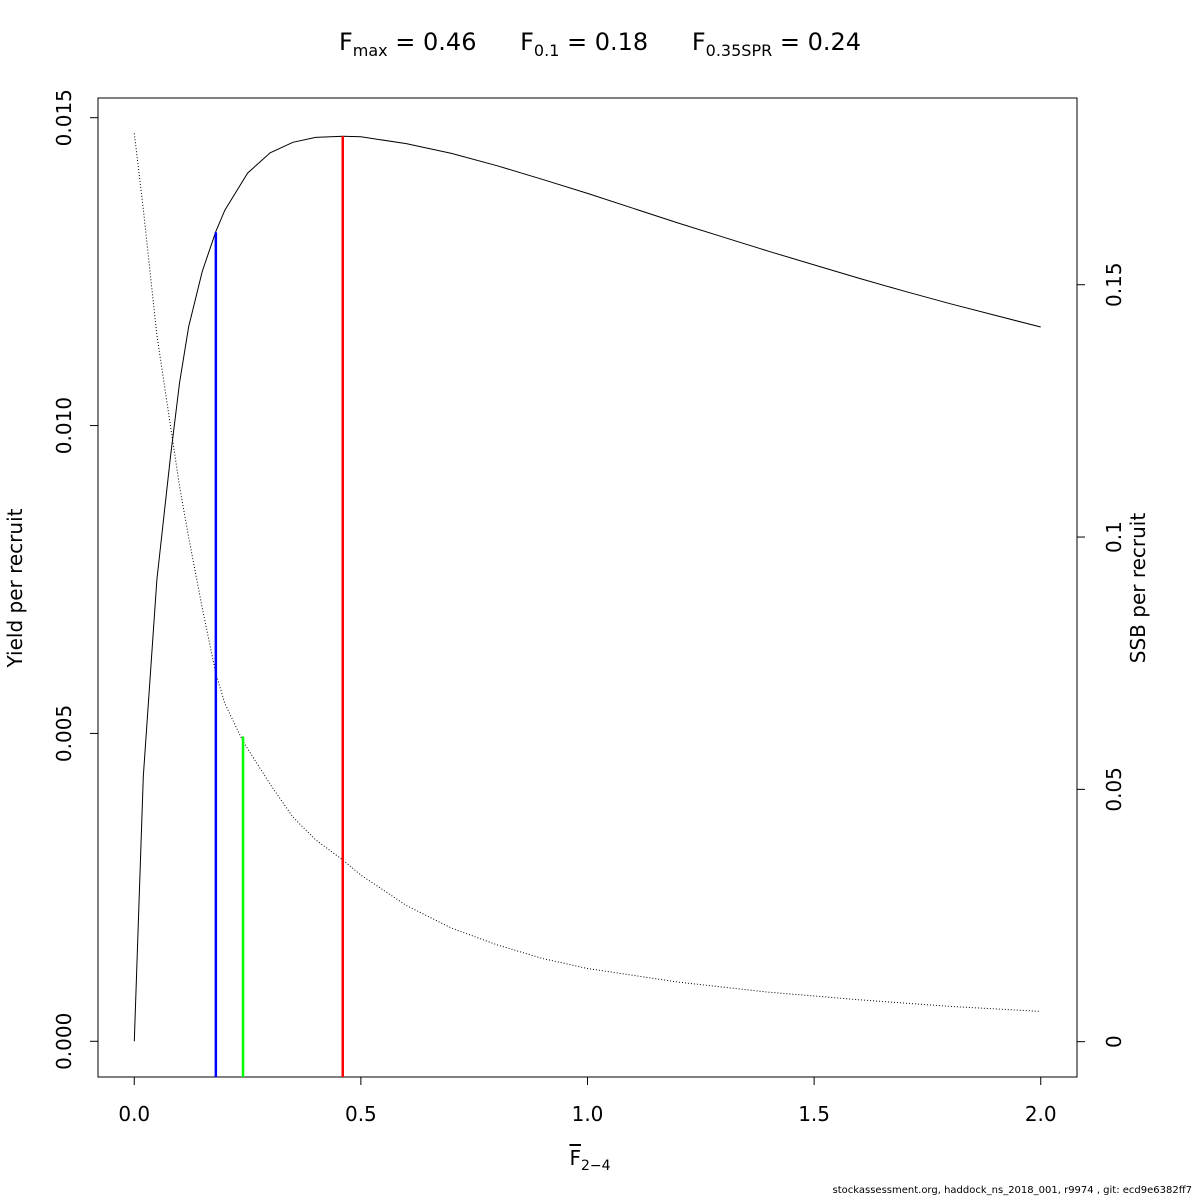 This screenshot has width=1200, height=1200. I want to click on x-tick-label: 2.0, so click(1041, 1114).